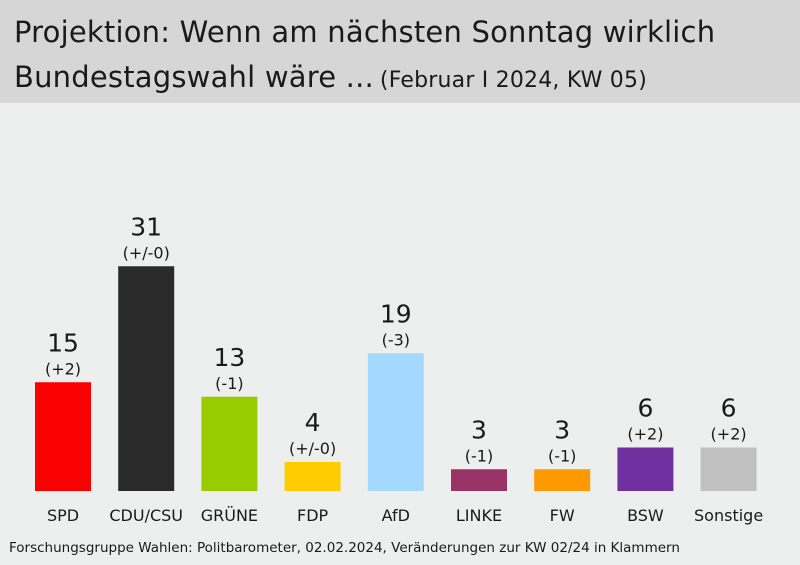 Image resolution: width=800 pixels, height=565 pixels. Describe the element at coordinates (729, 408) in the screenshot. I see `value-label-8: 6` at that location.